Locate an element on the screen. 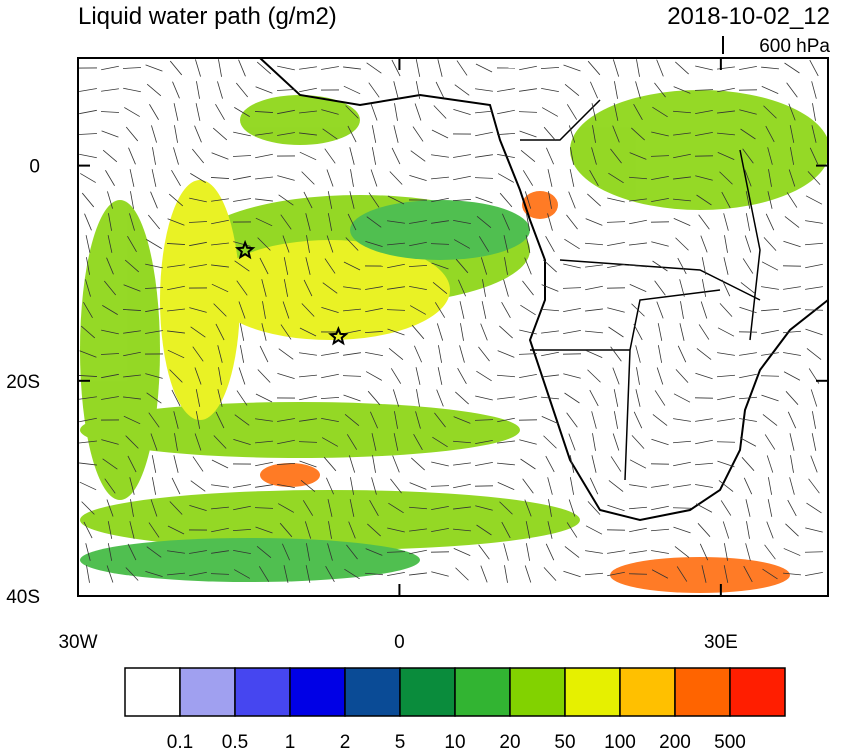 Image resolution: width=850 pixels, height=750 pixels. x-tick-label: 30E is located at coordinates (721, 642).